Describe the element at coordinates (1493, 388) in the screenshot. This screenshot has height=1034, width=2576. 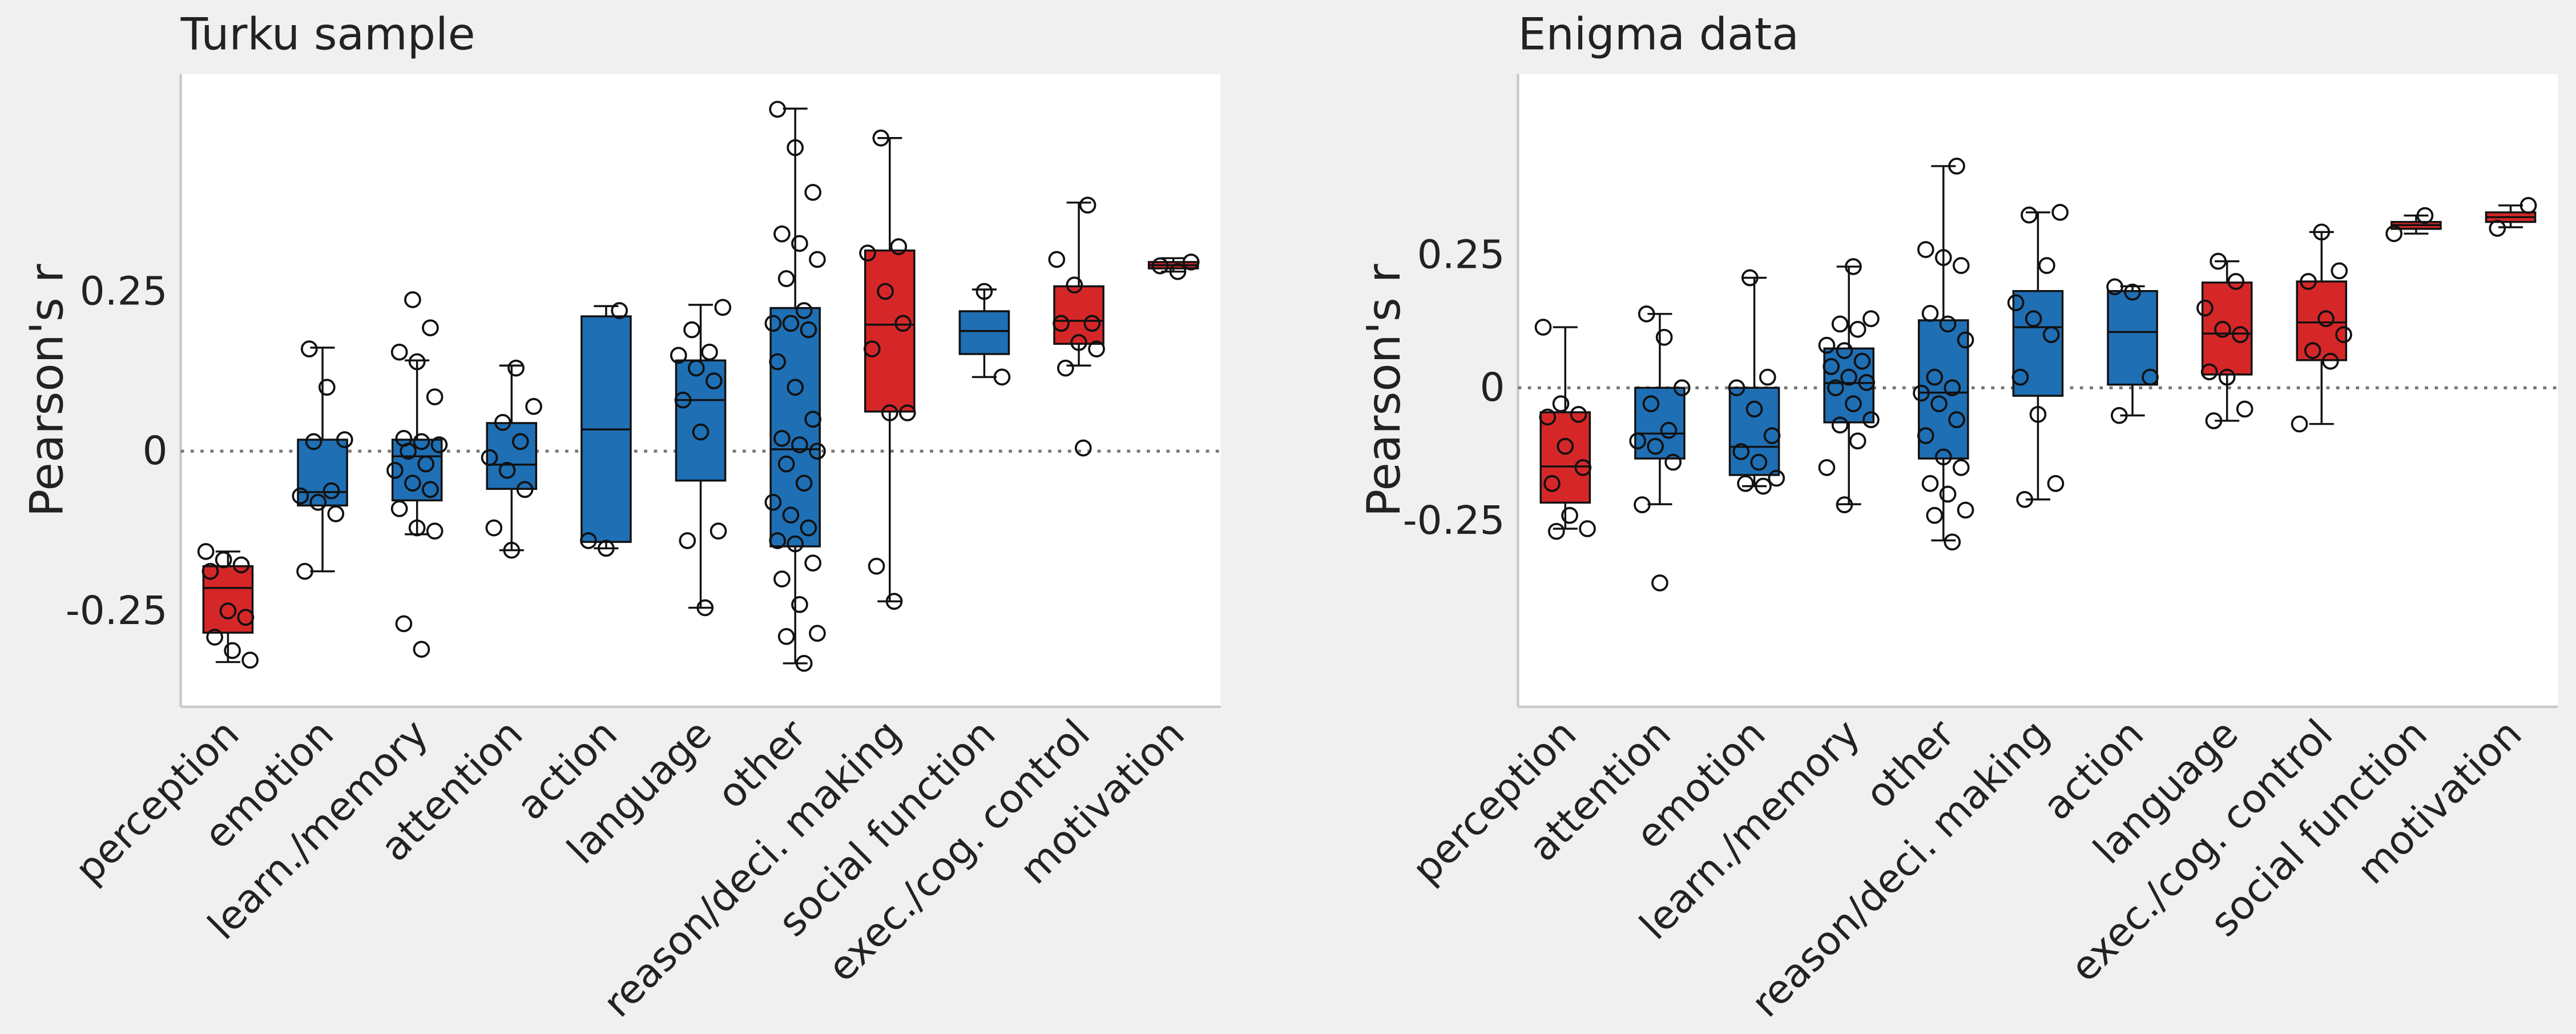
I see `y-tick-label: 0` at that location.